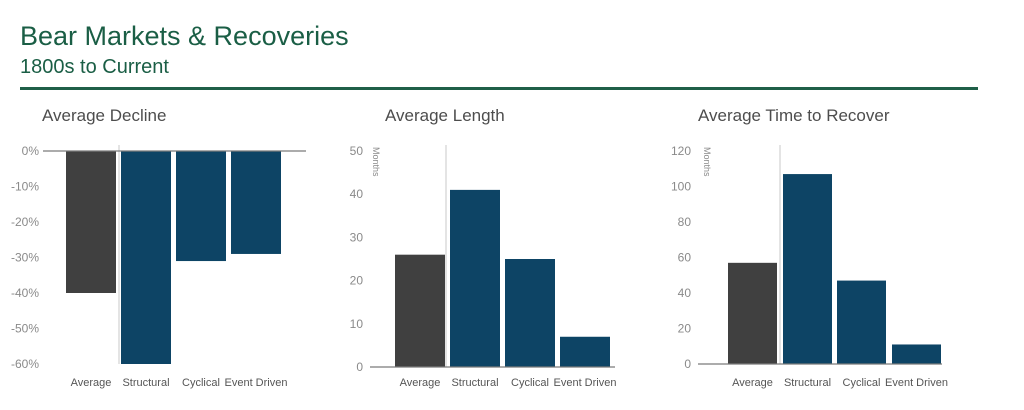 Image resolution: width=1024 pixels, height=410 pixels. What do you see at coordinates (357, 237) in the screenshot?
I see `y-tick-label: 30` at bounding box center [357, 237].